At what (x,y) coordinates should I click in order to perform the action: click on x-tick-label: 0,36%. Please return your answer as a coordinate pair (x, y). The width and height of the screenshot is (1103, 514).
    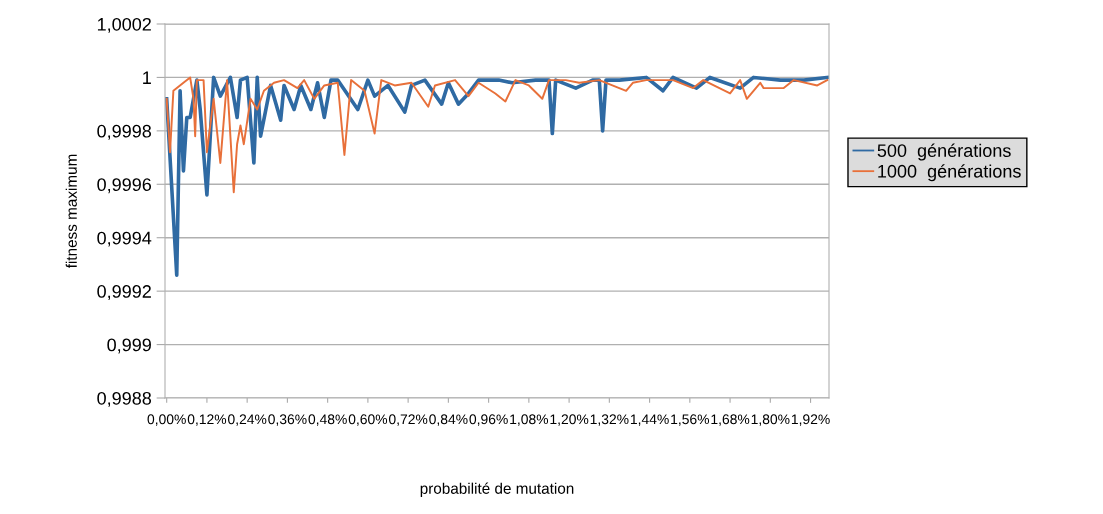
    Looking at the image, I should click on (287, 420).